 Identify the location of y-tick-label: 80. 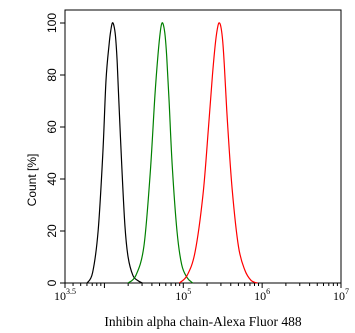
(52, 75).